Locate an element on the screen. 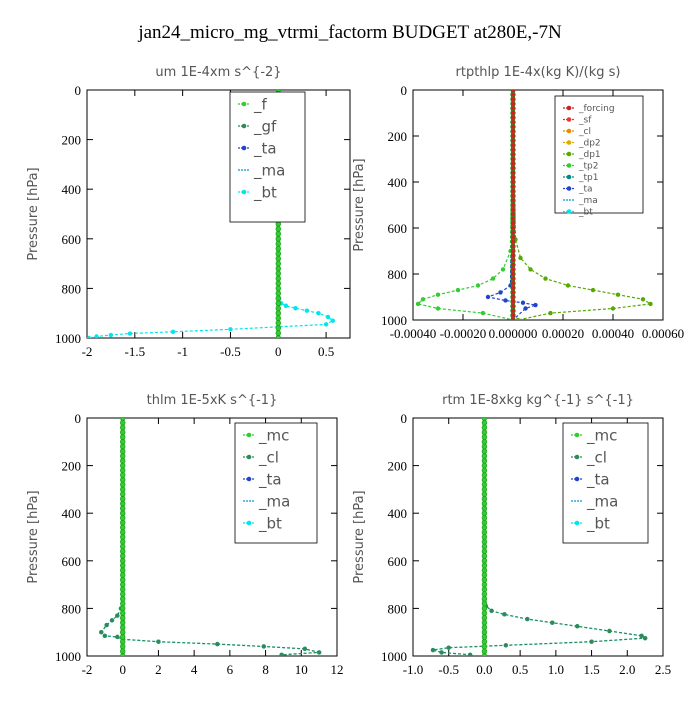  x-tick-label: -0.00020 is located at coordinates (463, 333).